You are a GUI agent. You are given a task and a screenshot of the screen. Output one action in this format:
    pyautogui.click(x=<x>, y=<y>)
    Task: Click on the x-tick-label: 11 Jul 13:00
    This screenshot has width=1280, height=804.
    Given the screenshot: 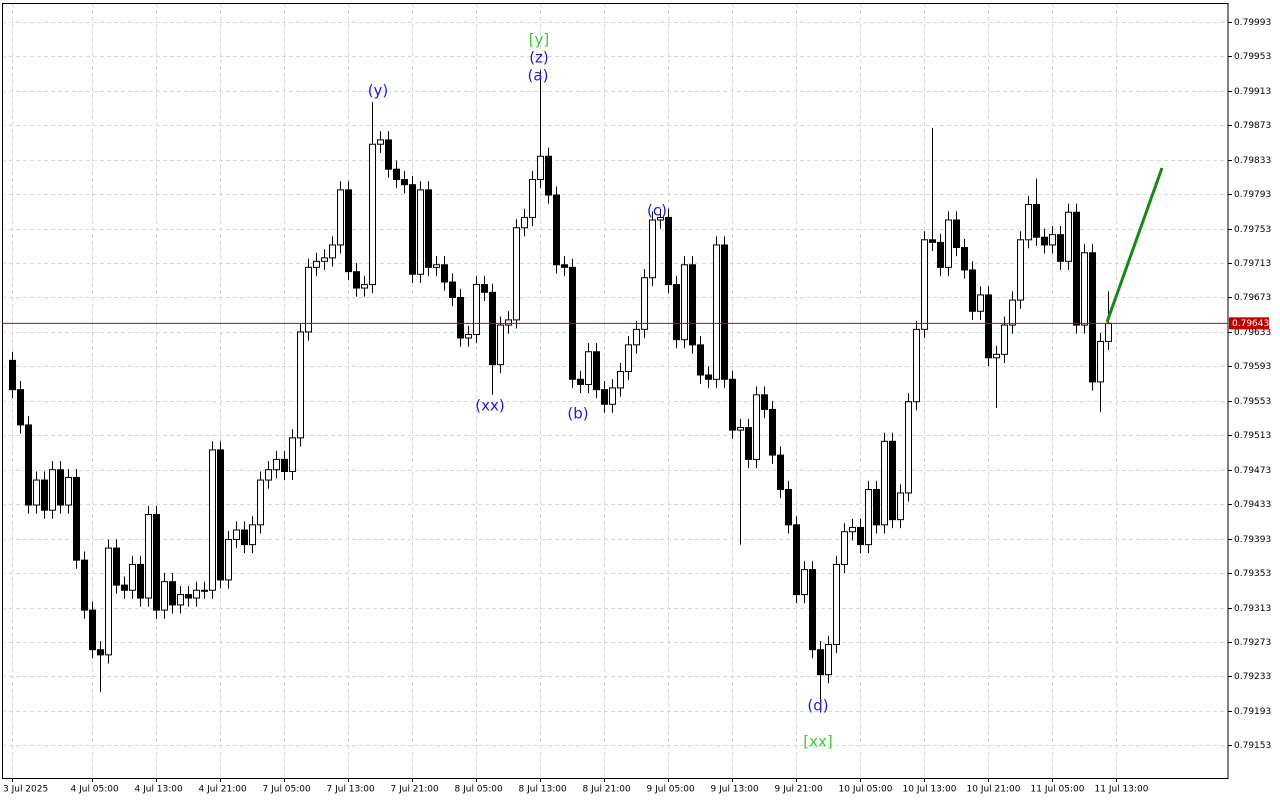 What is the action you would take?
    pyautogui.click(x=1122, y=790)
    